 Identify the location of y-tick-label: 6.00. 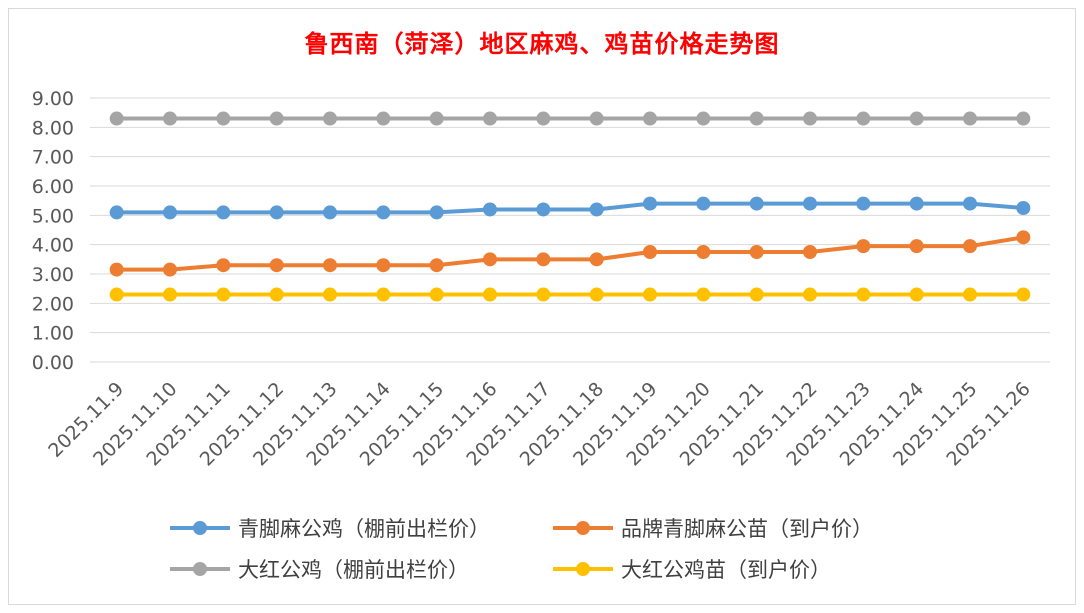
(53, 187).